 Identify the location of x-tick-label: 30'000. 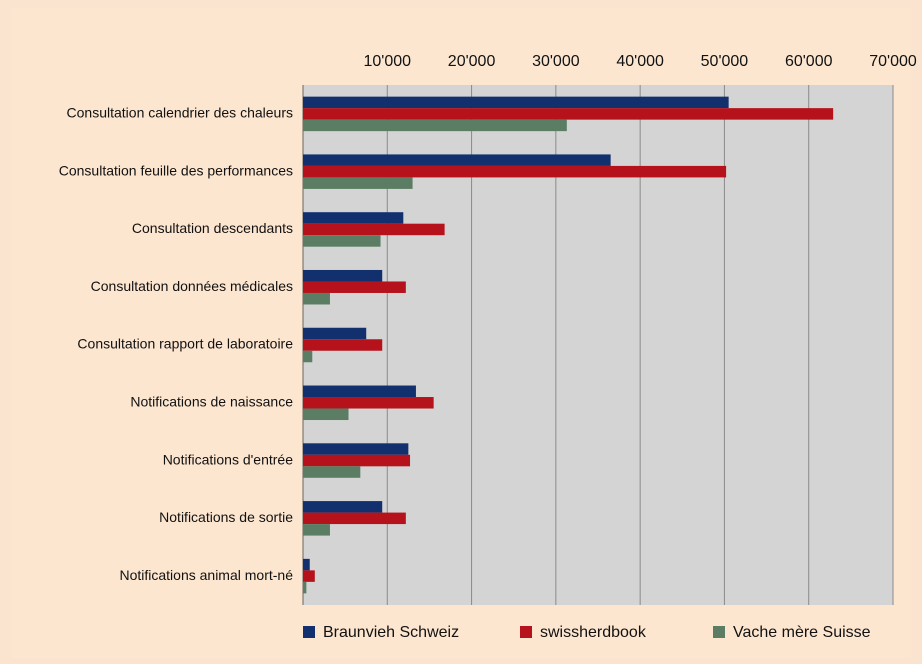
(556, 61).